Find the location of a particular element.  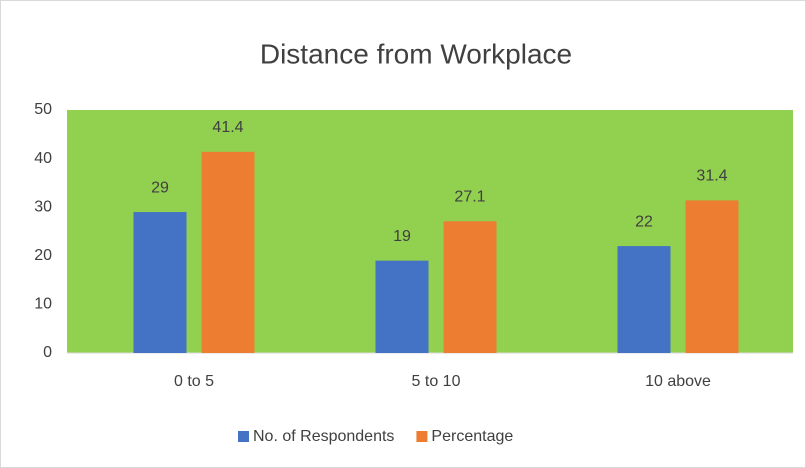

legend-label: Percentage is located at coordinates (472, 436).